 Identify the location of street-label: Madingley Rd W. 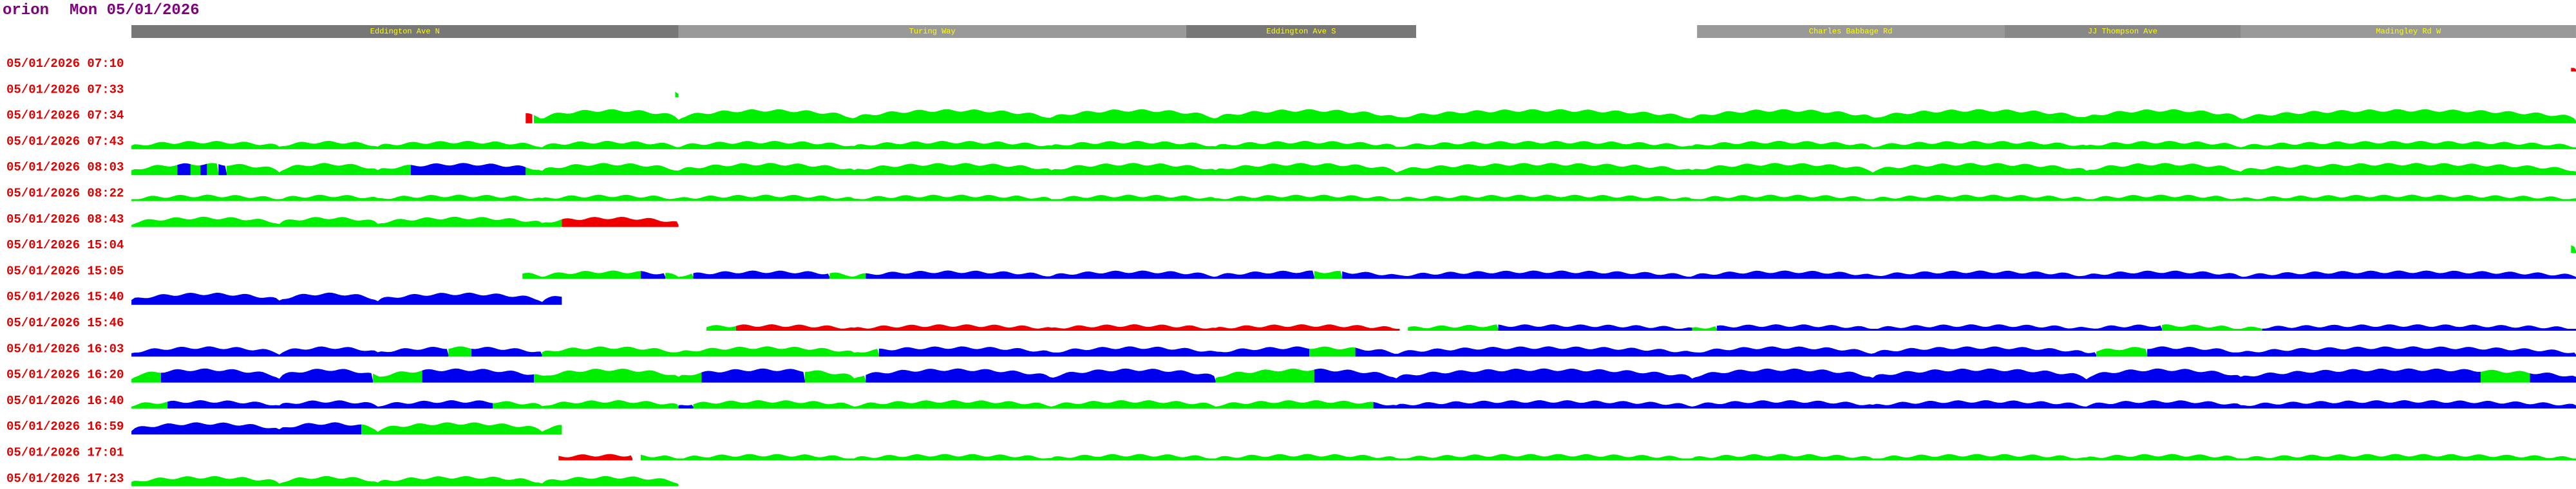
(2408, 31).